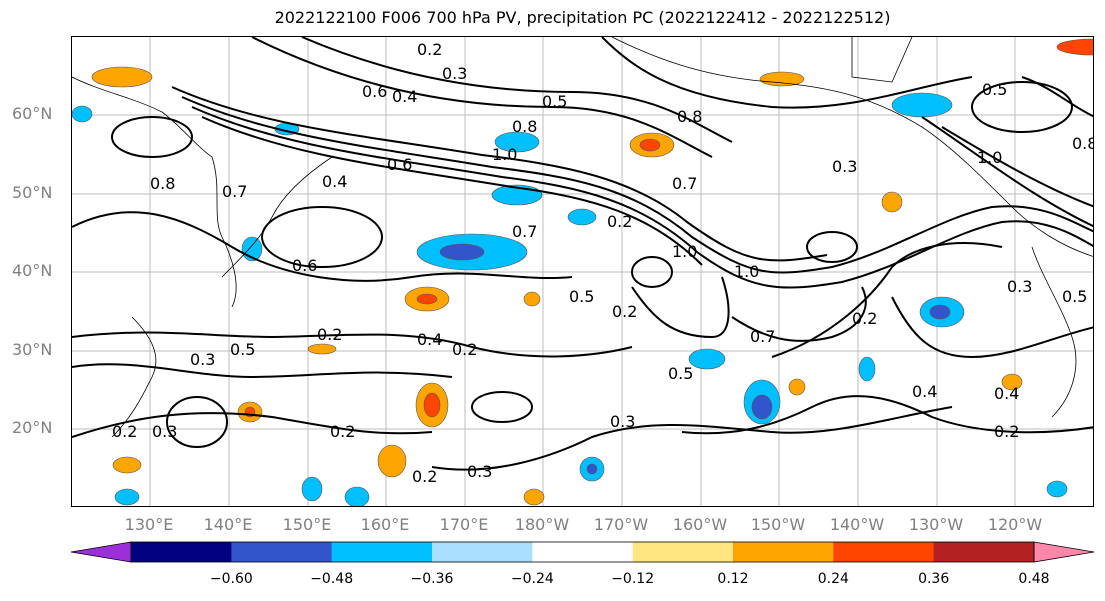 The height and width of the screenshot is (601, 1105). I want to click on colorbar-tick-label: 0.48, so click(1034, 579).